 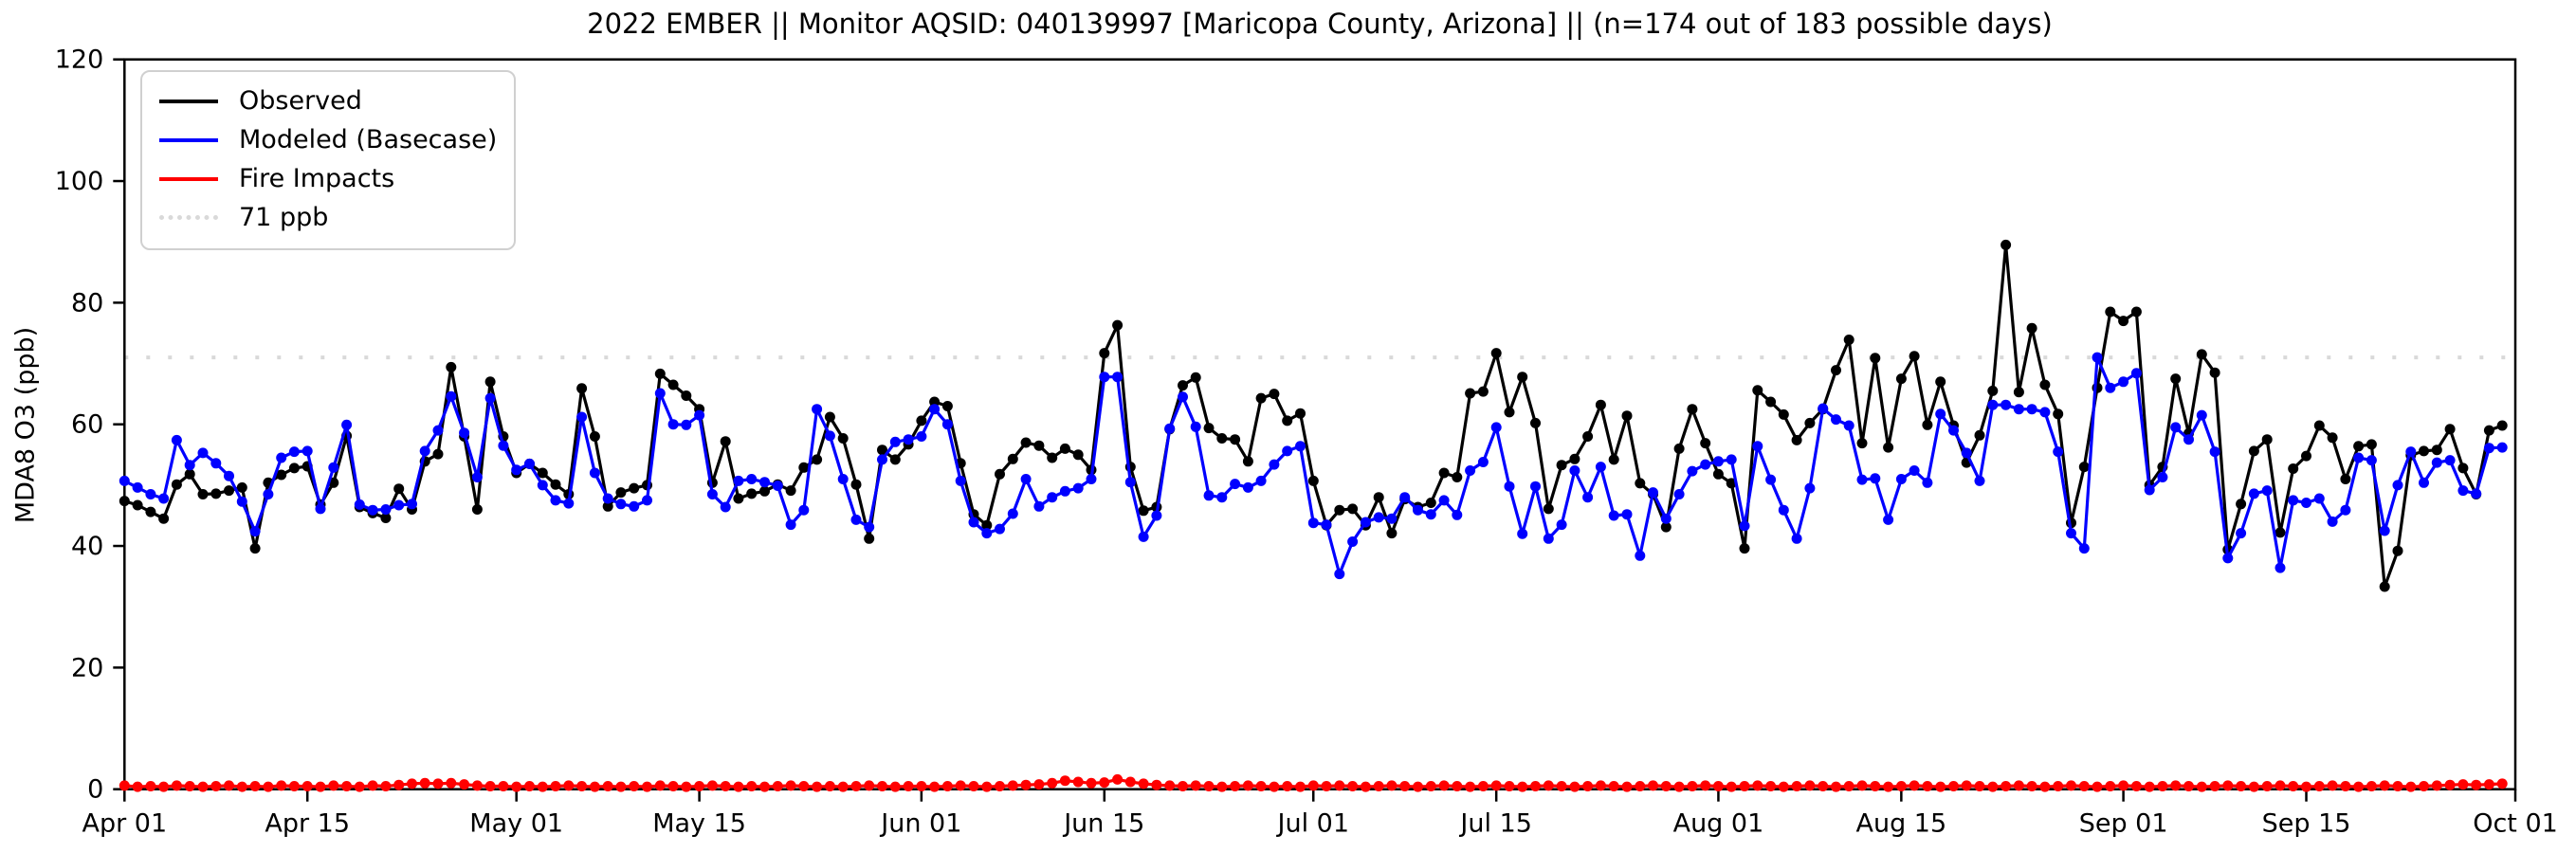 What do you see at coordinates (920, 824) in the screenshot?
I see `x-tick-label: Jun 01` at bounding box center [920, 824].